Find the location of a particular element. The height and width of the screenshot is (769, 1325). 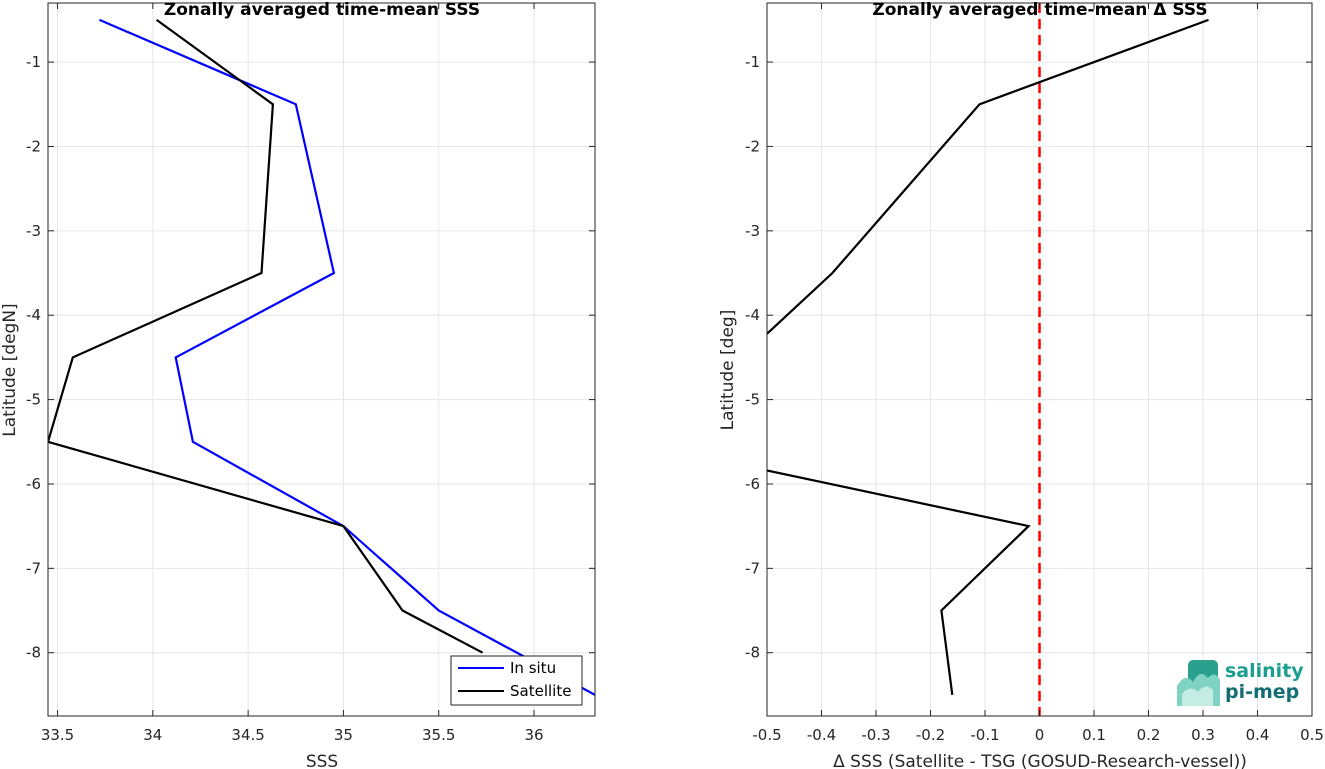

delta-sss-y-tick-label-1: -2 is located at coordinates (752, 146).